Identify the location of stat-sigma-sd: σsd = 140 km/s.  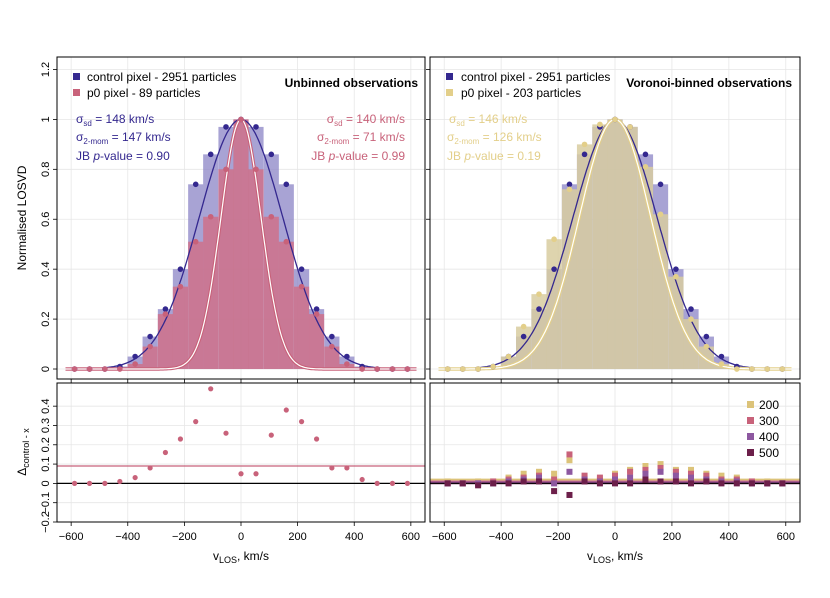
(366, 120).